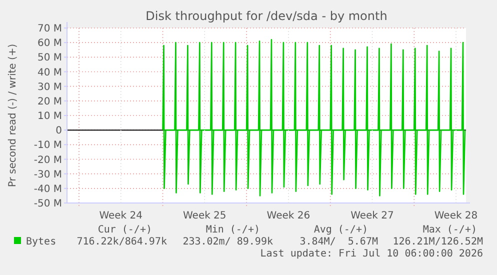 This screenshot has width=497, height=275. What do you see at coordinates (372, 216) in the screenshot?
I see `x-tick-label: Week 27` at bounding box center [372, 216].